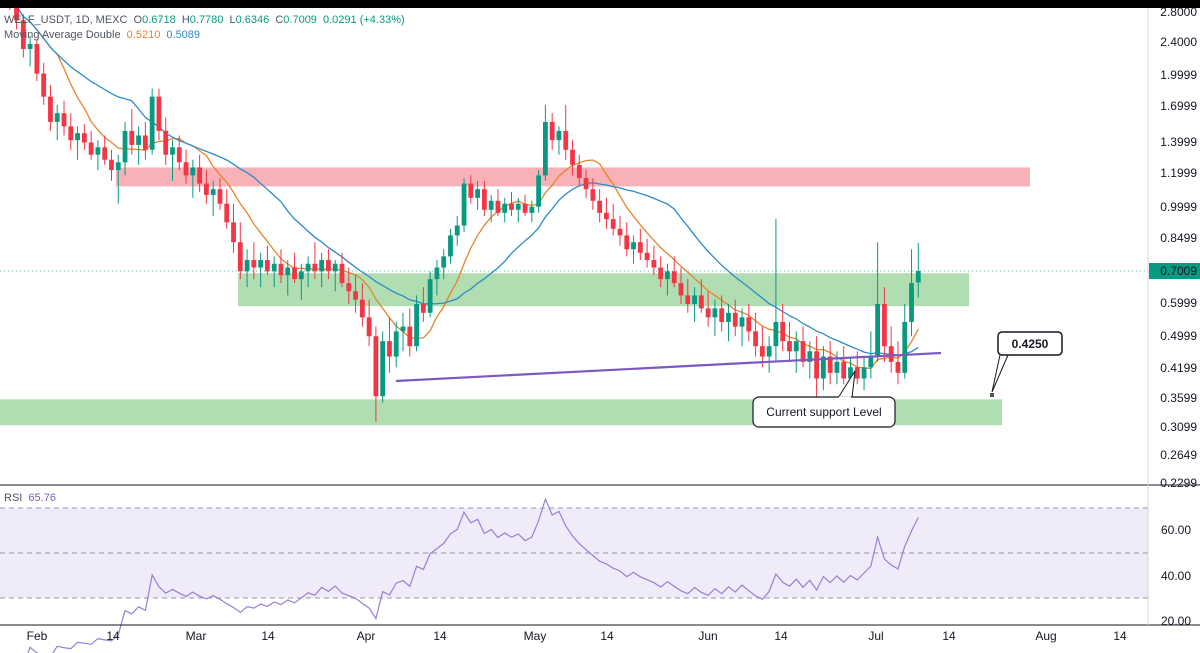  What do you see at coordinates (31, 498) in the screenshot?
I see `rsi-legend: RSI 65.76` at bounding box center [31, 498].